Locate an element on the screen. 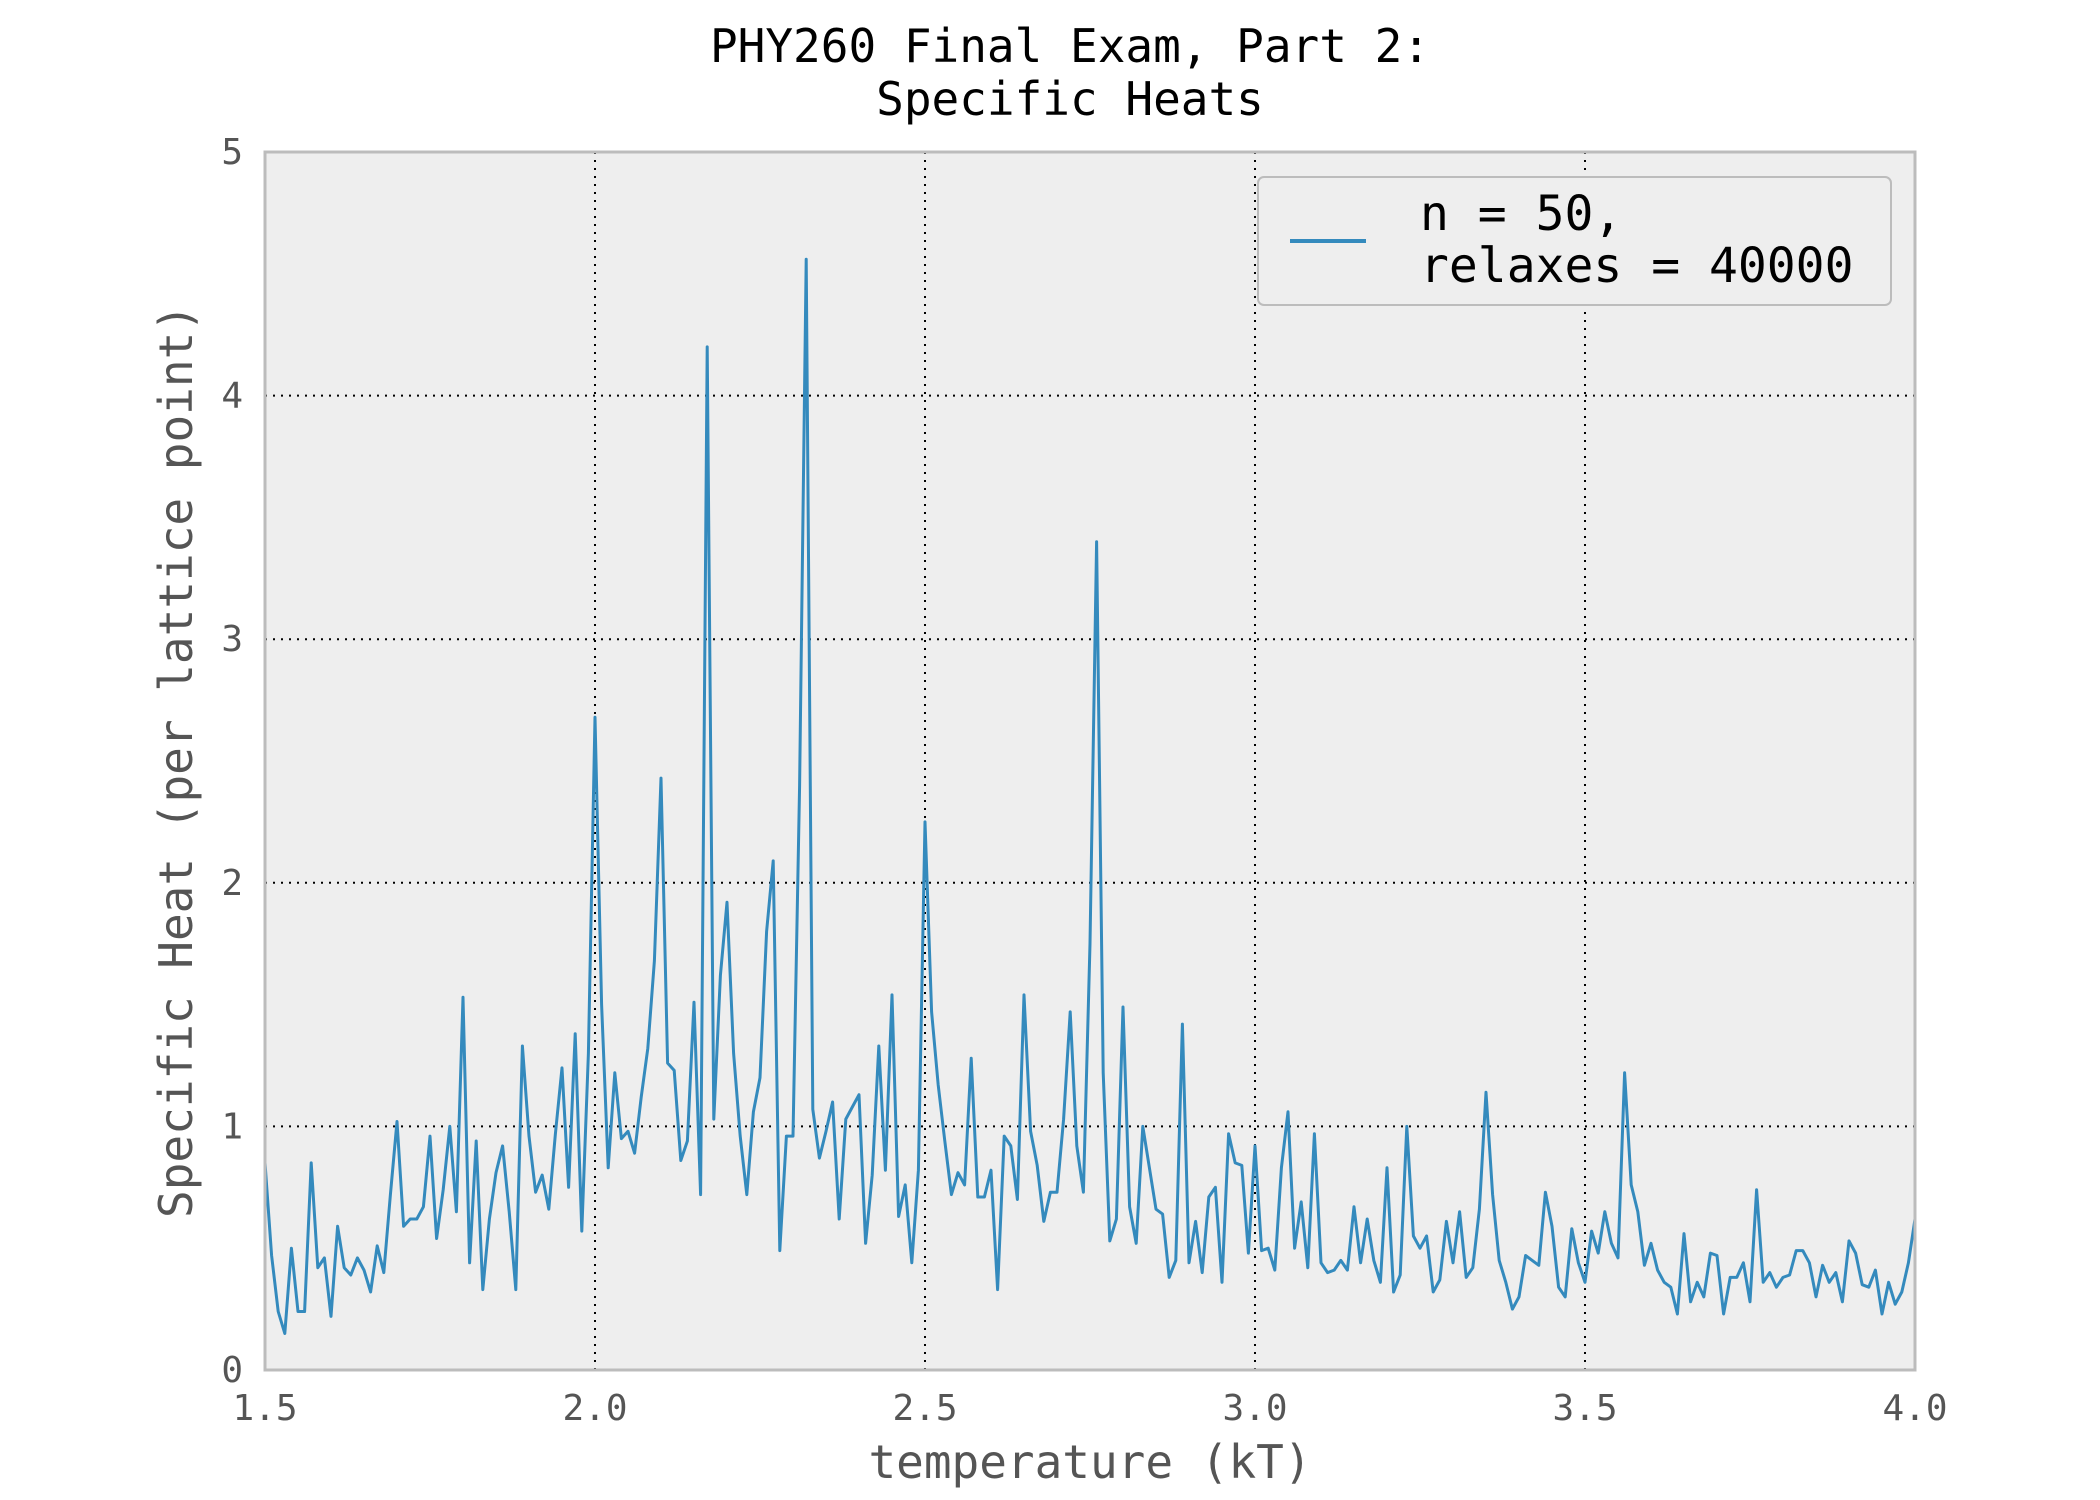 The width and height of the screenshot is (2100, 1500). y-tick-label: 0 is located at coordinates (232, 1370).